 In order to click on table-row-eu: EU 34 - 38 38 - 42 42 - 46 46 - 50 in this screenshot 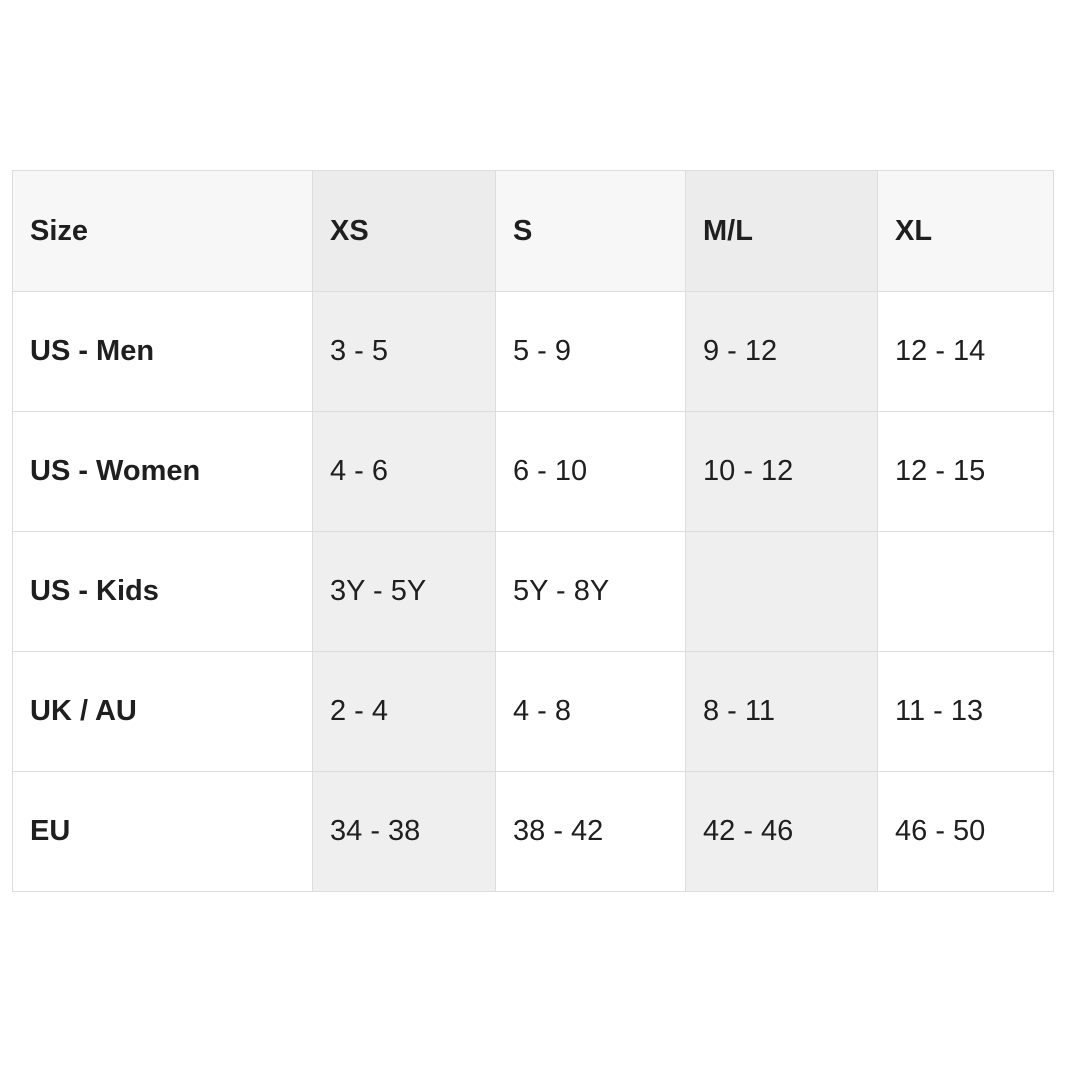, I will do `click(533, 831)`.